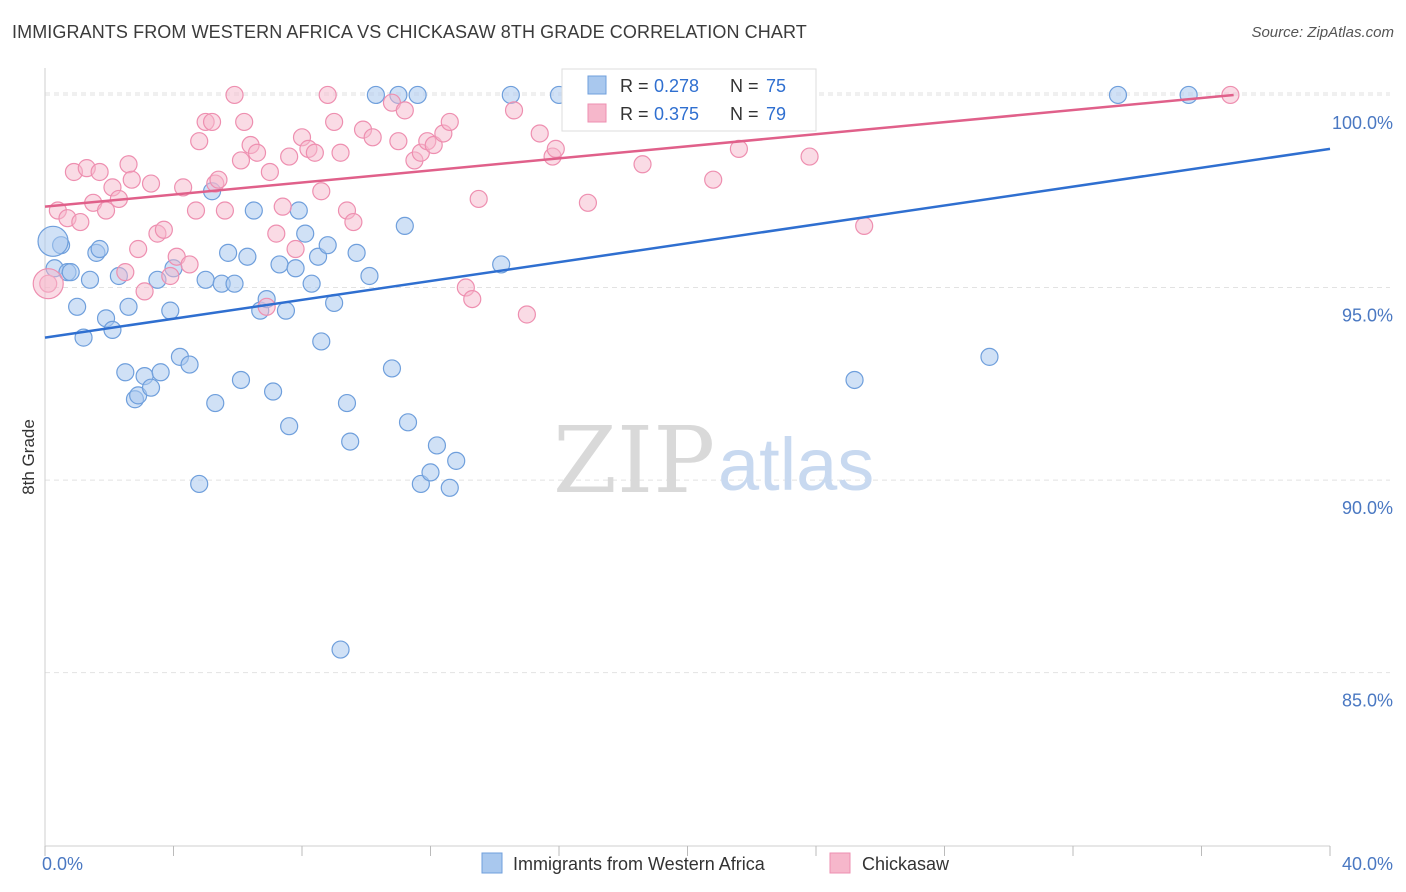 The image size is (1406, 892). I want to click on correlation-legend: R = 0.278 N = 75 R = 0.375 N = 79, so click(689, 100).